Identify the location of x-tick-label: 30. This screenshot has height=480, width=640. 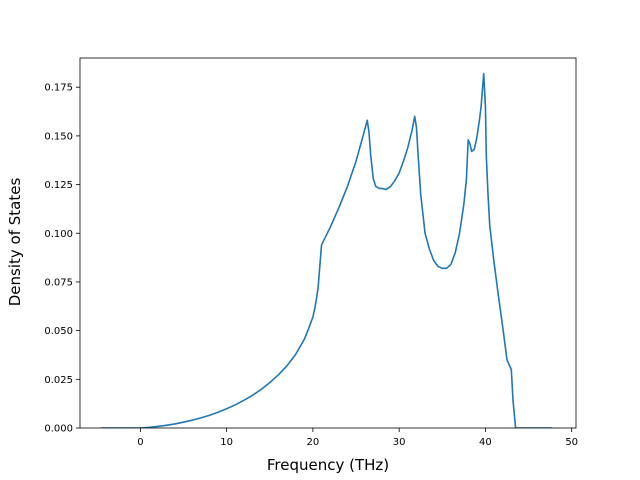
(399, 442).